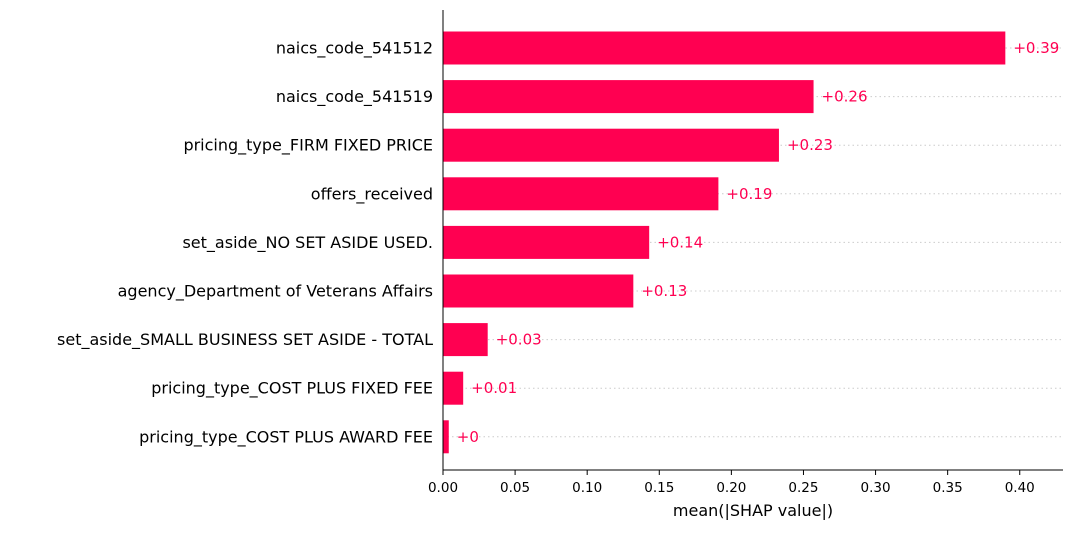  I want to click on feature-label: pricing_type_FIRM FIXED PRICE, so click(308, 146).